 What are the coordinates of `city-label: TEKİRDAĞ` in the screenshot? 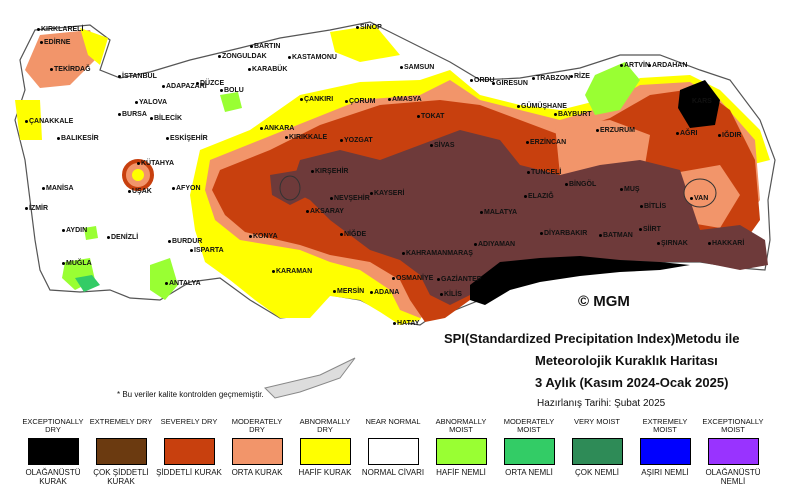 It's located at (70, 70).